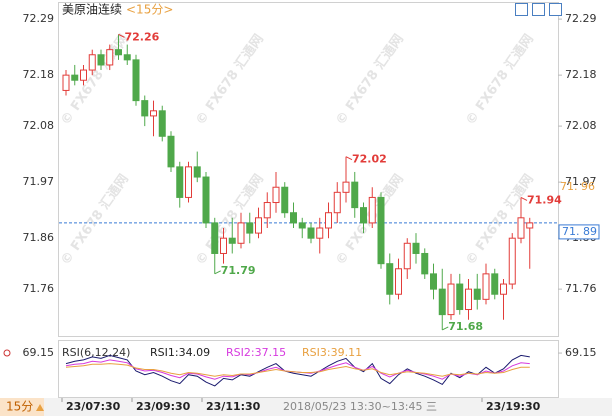  I want to click on annotation-label: 72.26, so click(142, 36).